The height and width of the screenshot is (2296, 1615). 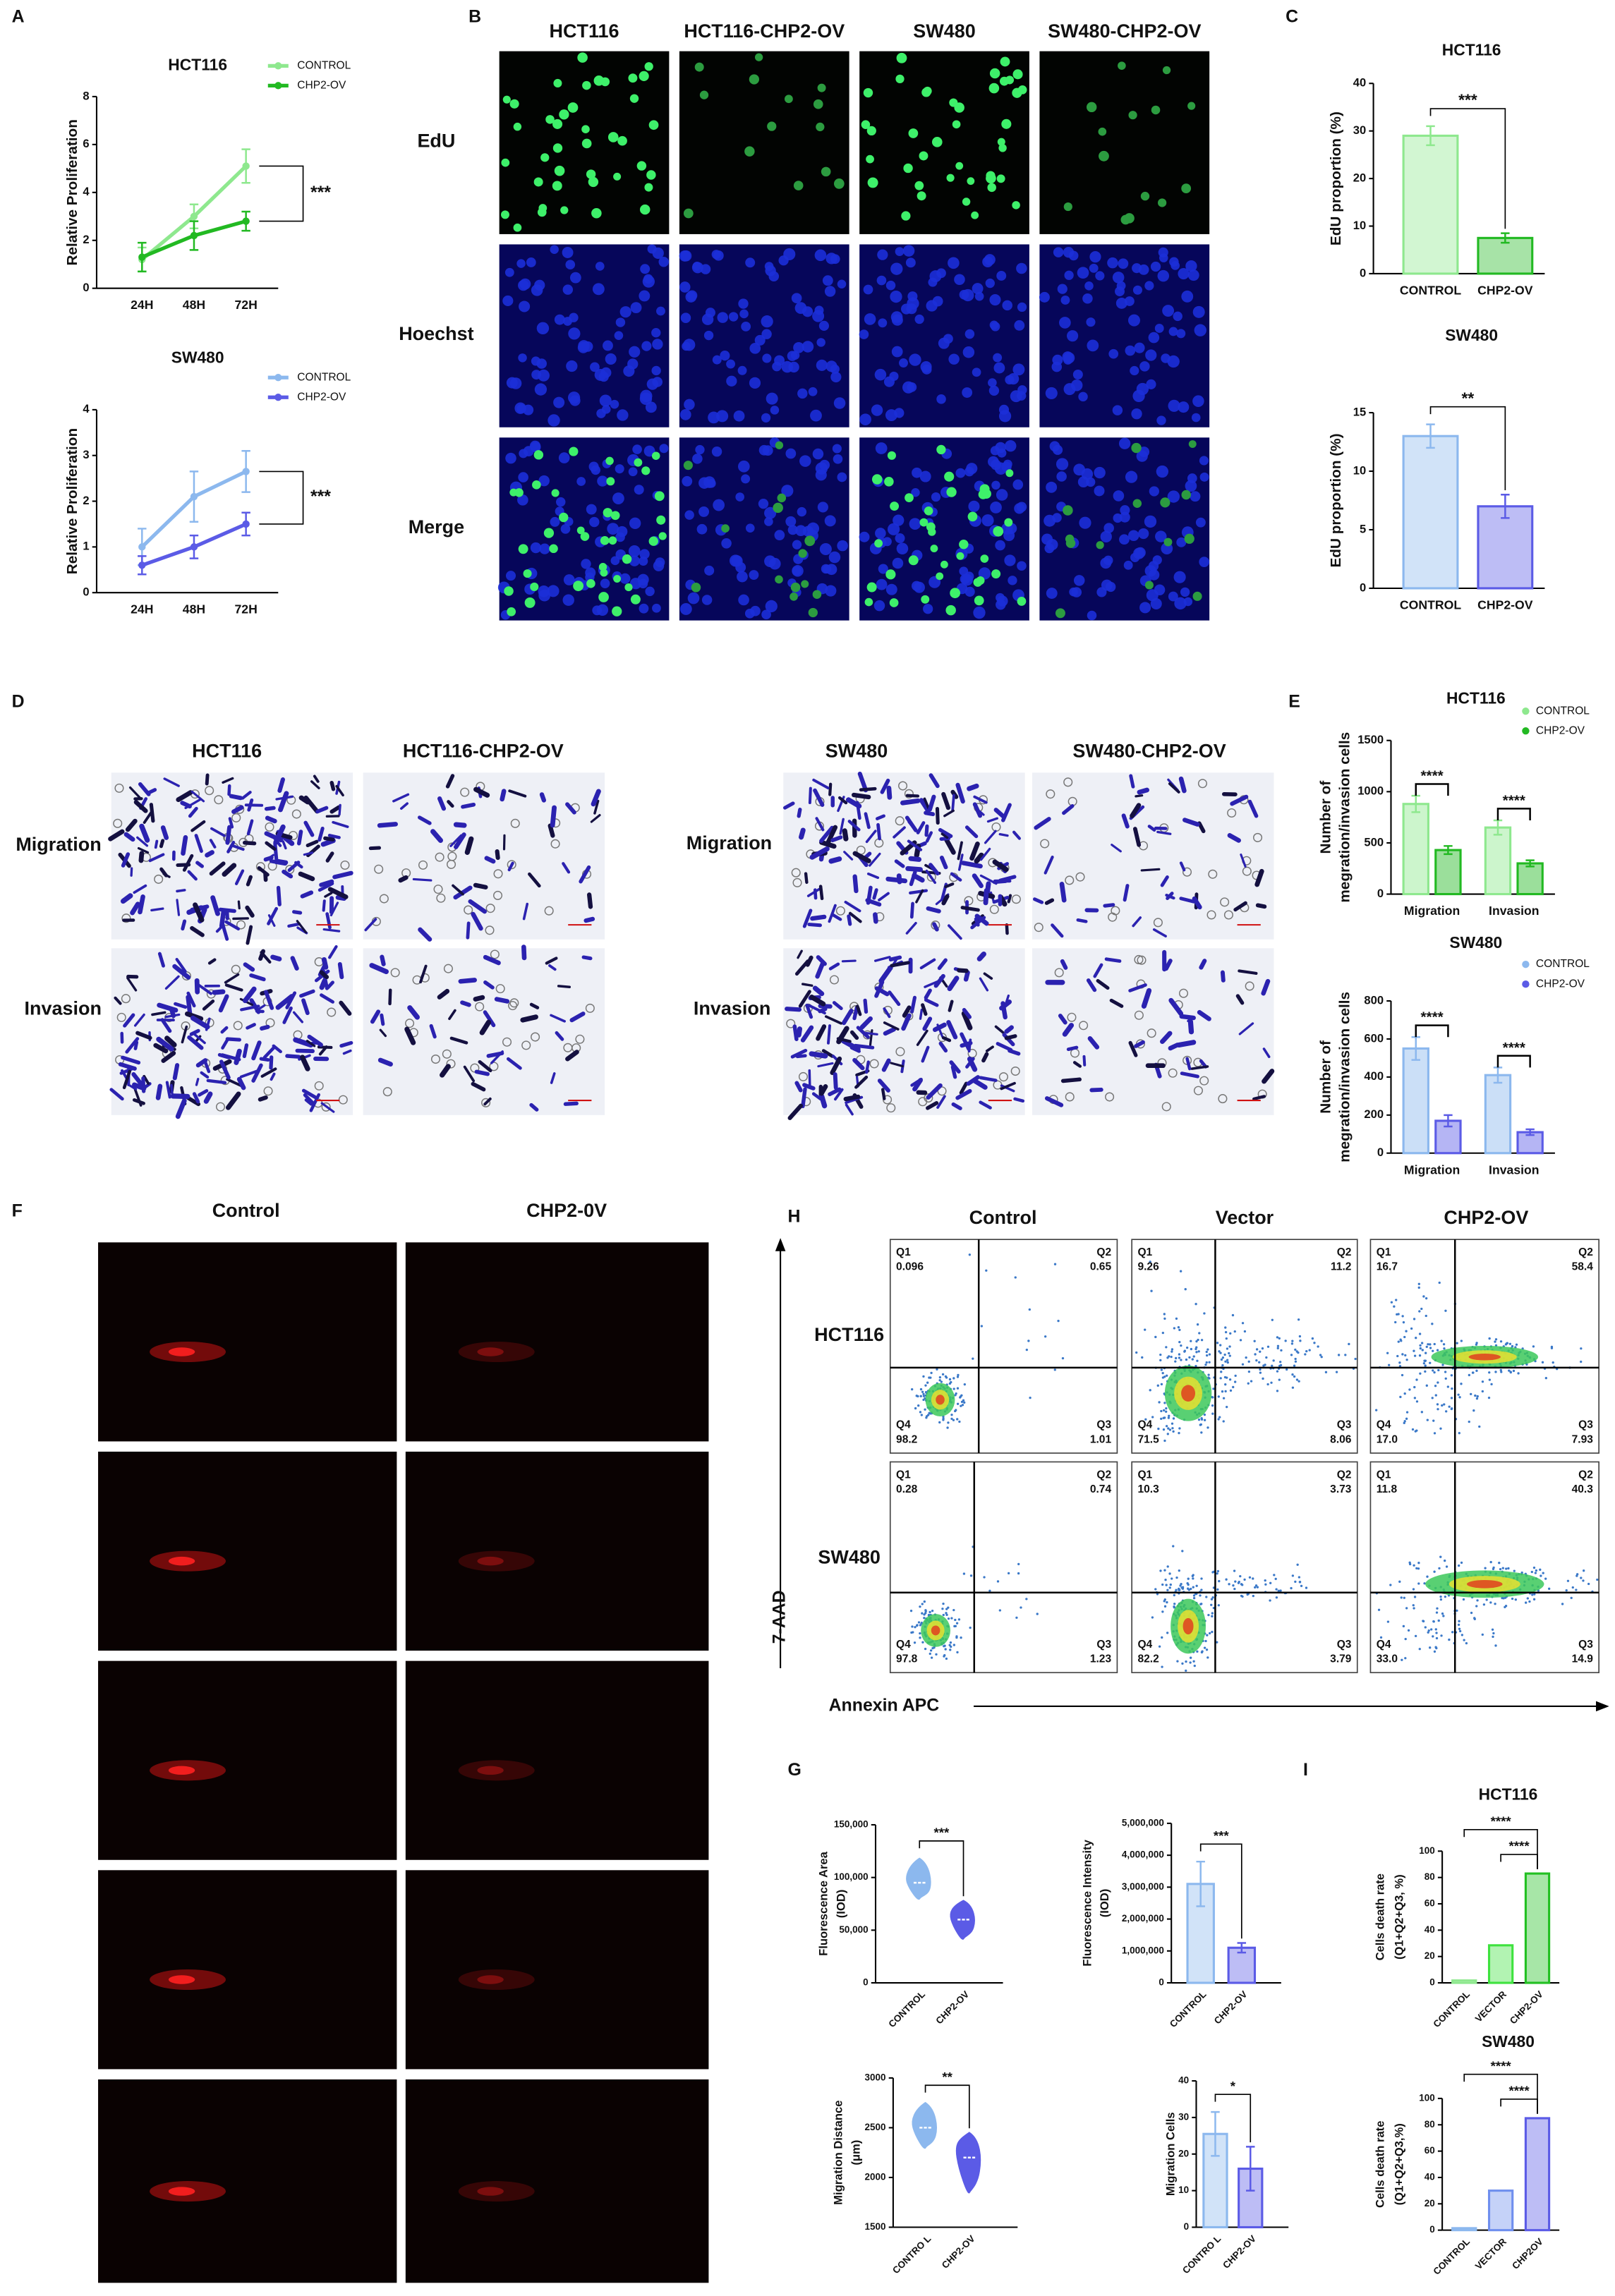 What do you see at coordinates (1430, 290) in the screenshot?
I see `x-tick-label: CONTROL` at bounding box center [1430, 290].